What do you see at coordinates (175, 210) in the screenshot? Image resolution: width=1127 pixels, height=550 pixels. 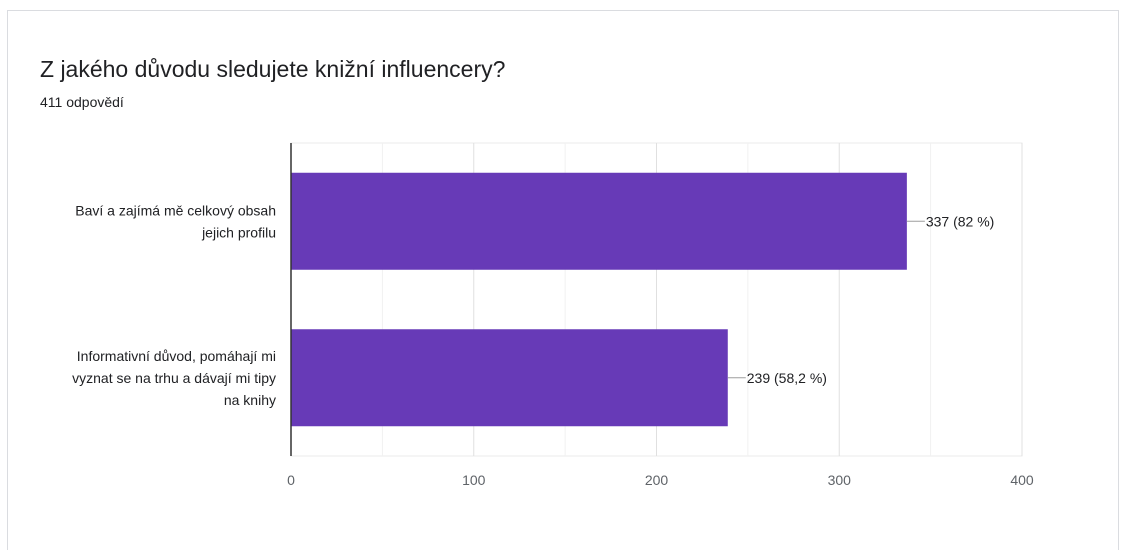 I see `category-label: Baví a zajímá mě celkový obsah` at bounding box center [175, 210].